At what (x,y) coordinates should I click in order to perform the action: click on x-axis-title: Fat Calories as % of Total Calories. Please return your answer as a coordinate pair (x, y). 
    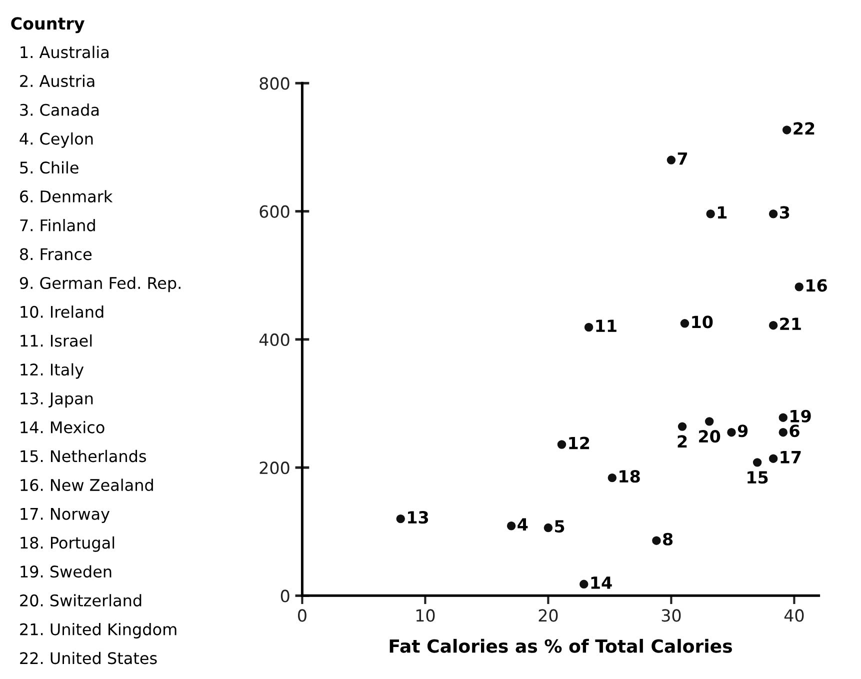
    Looking at the image, I should click on (561, 645).